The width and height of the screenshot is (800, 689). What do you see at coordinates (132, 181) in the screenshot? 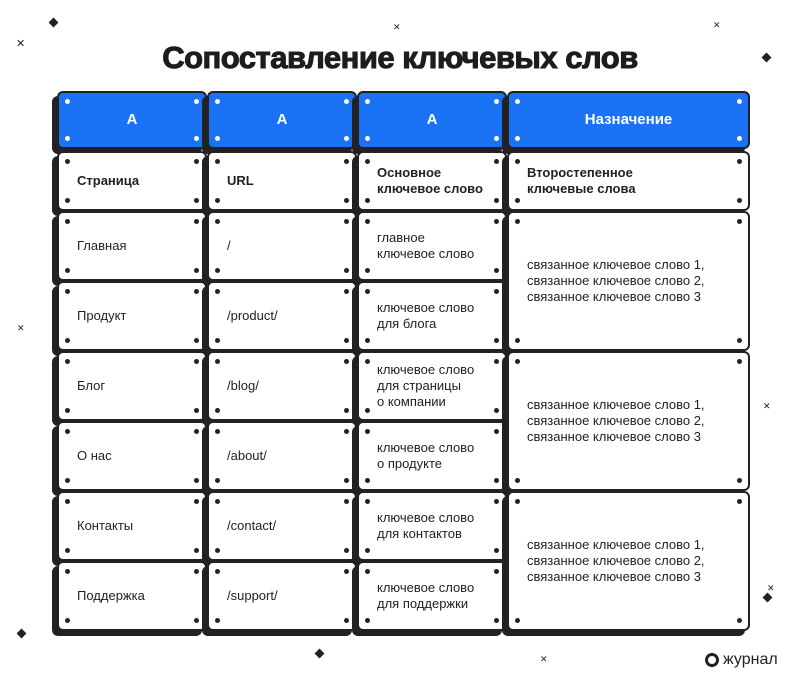
I see `subheader-cell: Страница` at bounding box center [132, 181].